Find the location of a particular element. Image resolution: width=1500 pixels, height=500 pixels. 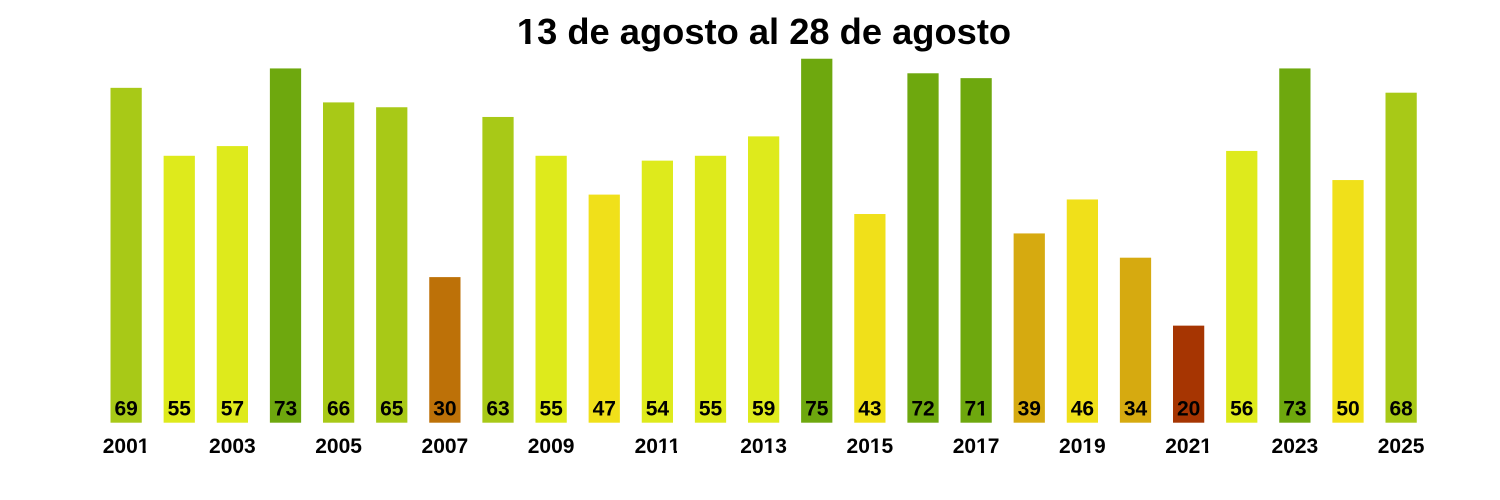

svg-text: 2007 is located at coordinates (445, 446).